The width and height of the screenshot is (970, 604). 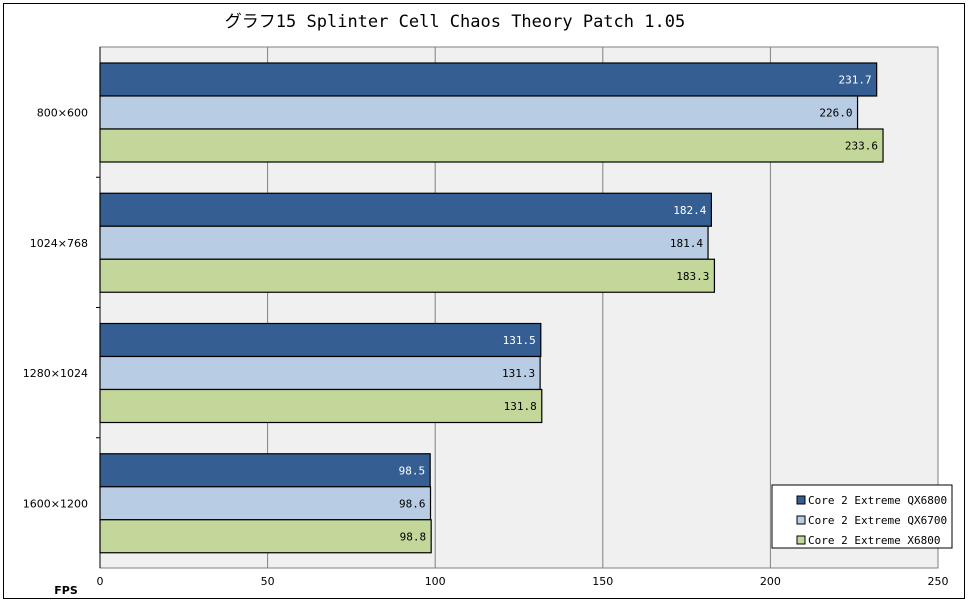 What do you see at coordinates (835, 113) in the screenshot?
I see `data-label: 226.0` at bounding box center [835, 113].